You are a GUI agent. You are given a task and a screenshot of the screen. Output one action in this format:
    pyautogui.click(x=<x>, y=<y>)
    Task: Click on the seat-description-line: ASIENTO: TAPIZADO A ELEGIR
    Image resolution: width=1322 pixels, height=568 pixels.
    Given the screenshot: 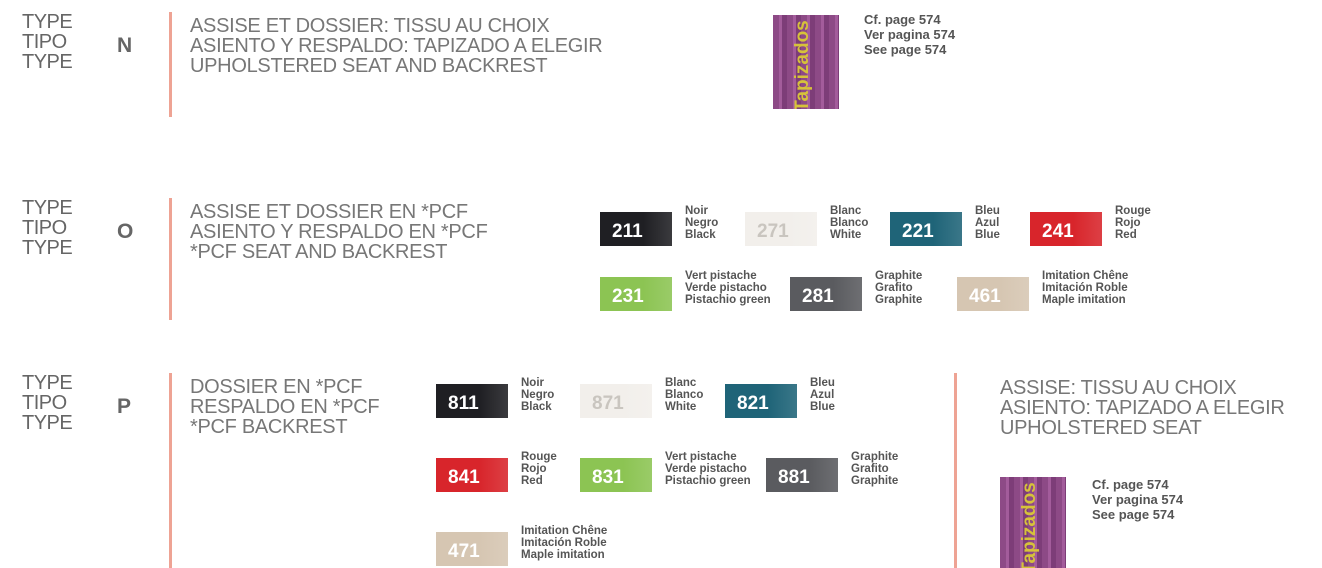 What is the action you would take?
    pyautogui.click(x=1142, y=408)
    